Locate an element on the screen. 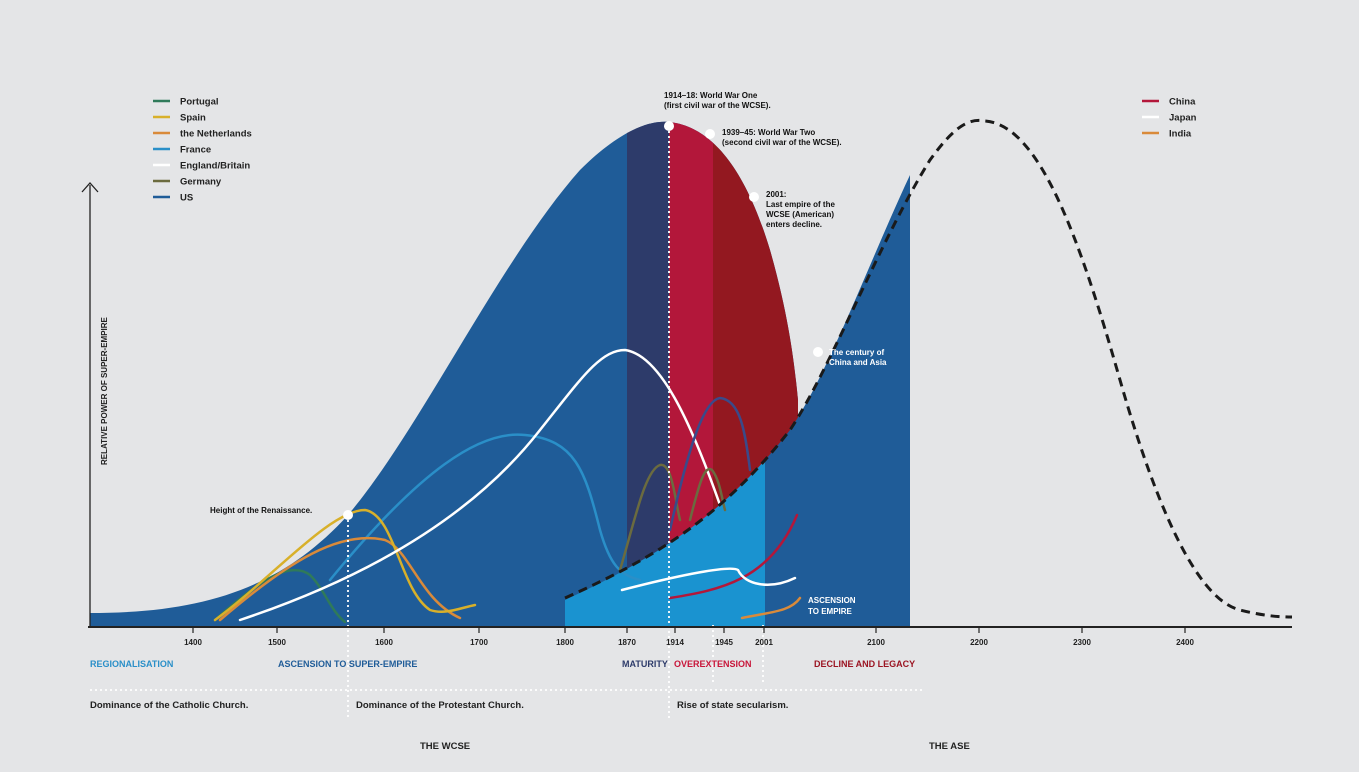 This screenshot has height=772, width=1359. annotation-renaissance: Height of the Renaissance. is located at coordinates (261, 510).